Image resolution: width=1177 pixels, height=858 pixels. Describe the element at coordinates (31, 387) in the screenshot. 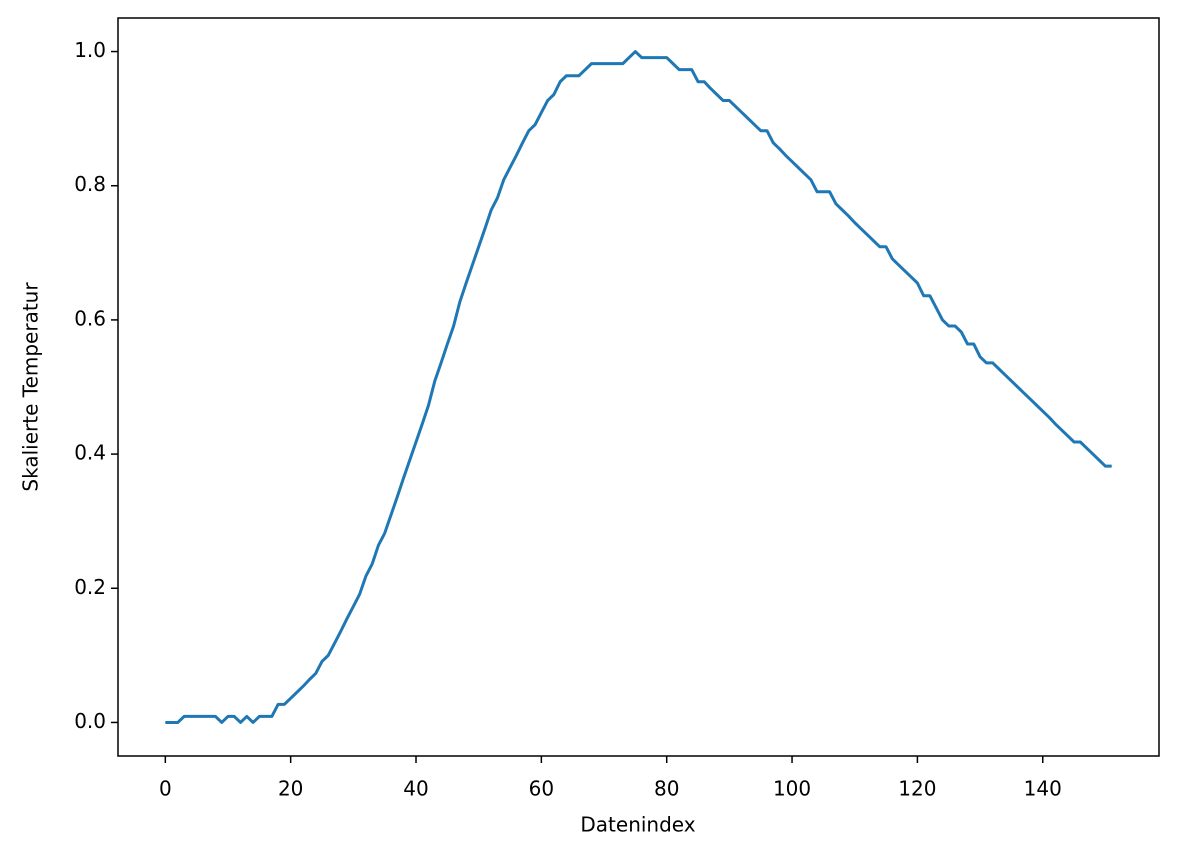

I see `y-axis-label: Skalierte Temperatur` at that location.